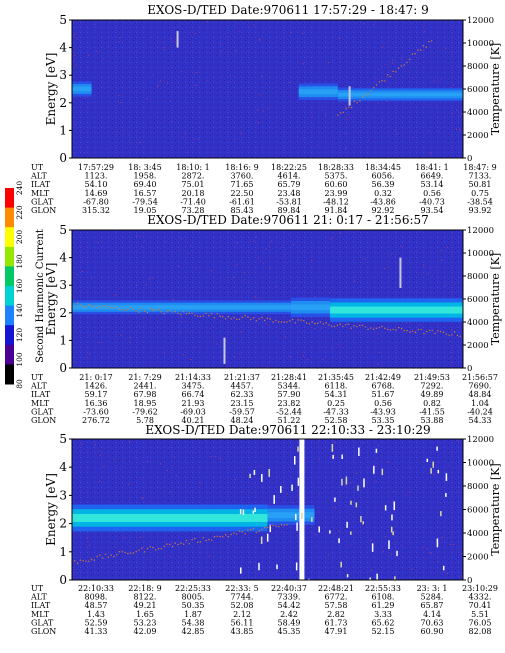 This screenshot has width=505, height=653. I want to click on ephemeris-value: 6118., so click(336, 386).